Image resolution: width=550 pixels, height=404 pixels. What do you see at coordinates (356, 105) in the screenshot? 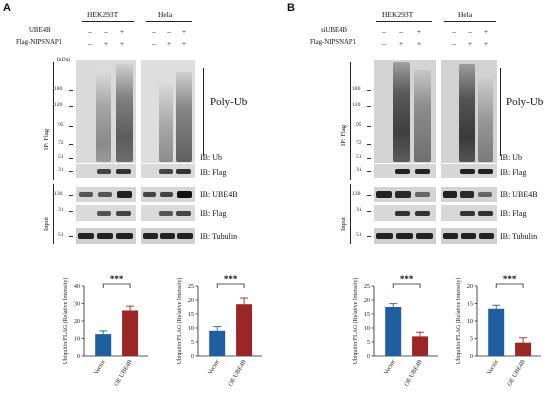
I see `mw-marker: 120` at bounding box center [356, 105].